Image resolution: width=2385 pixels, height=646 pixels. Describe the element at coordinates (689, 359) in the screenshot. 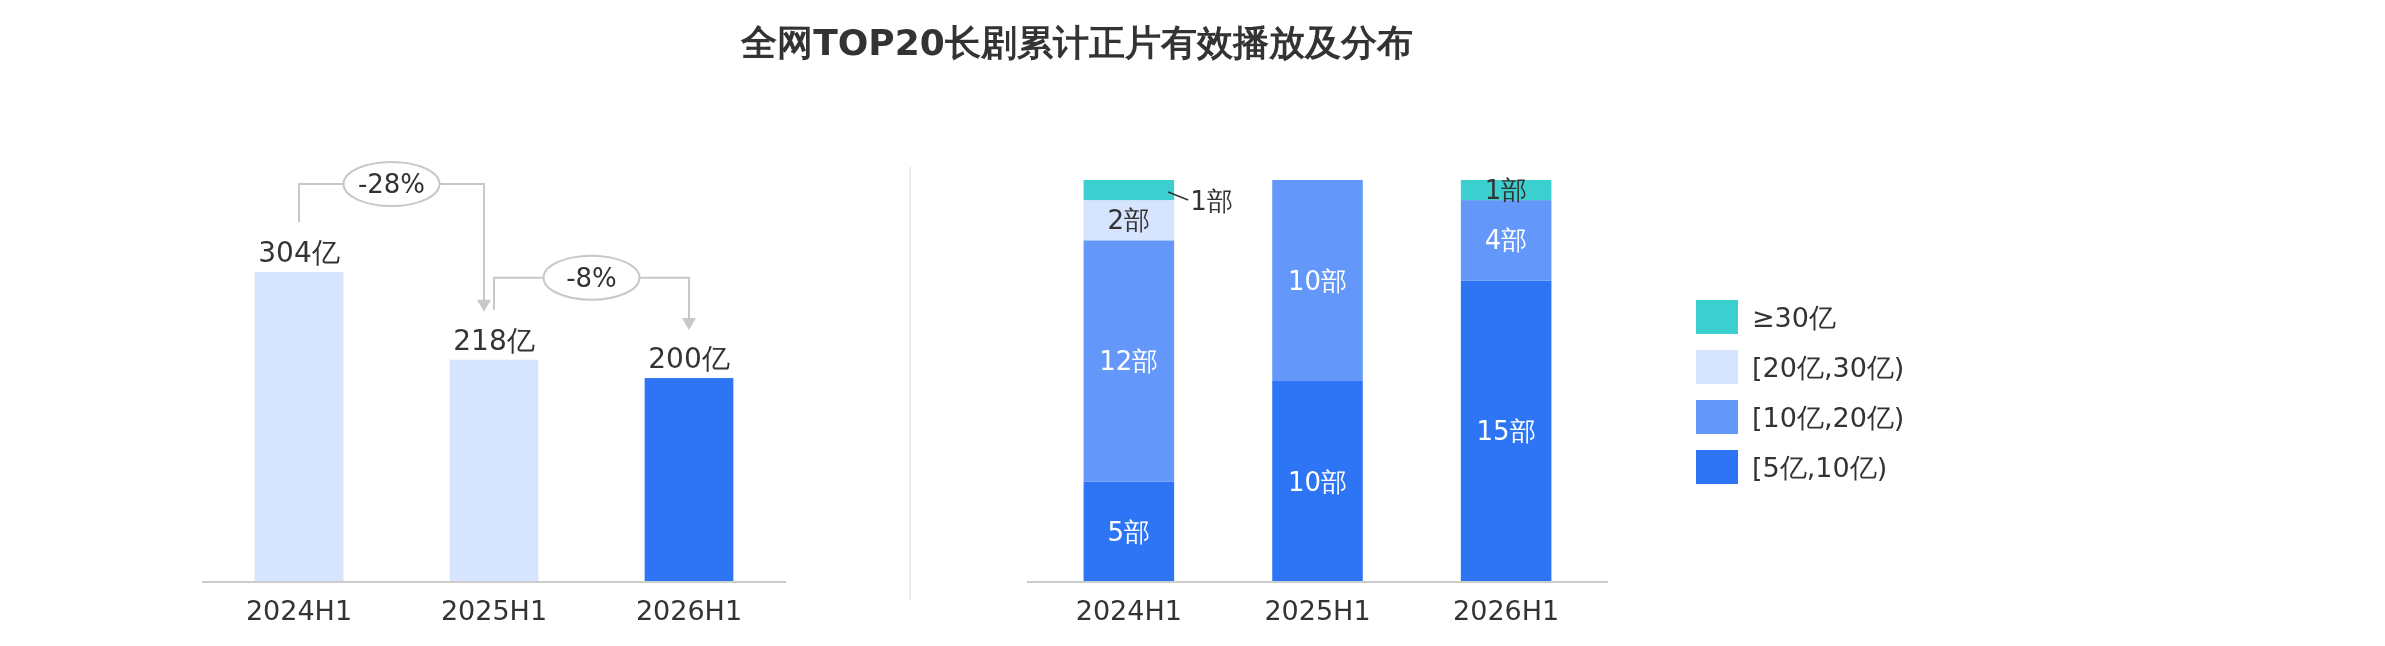

I see `data-label: 200亿` at that location.